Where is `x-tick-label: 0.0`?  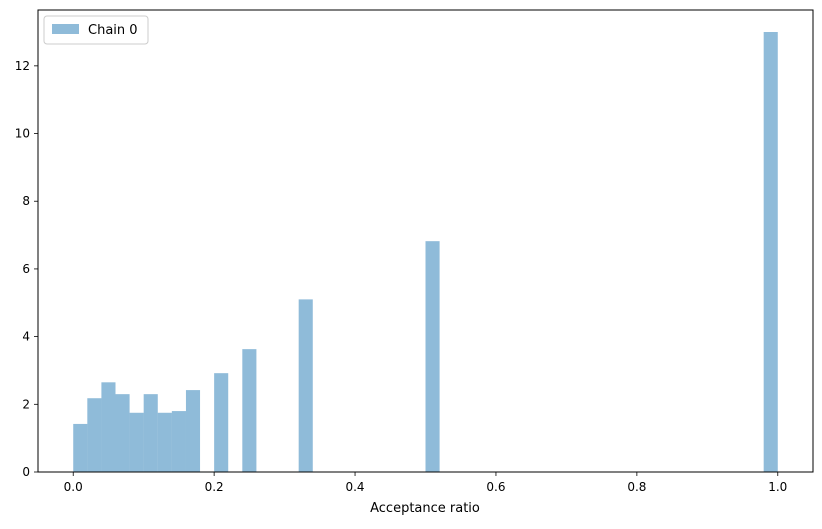 x-tick-label: 0.0 is located at coordinates (73, 487).